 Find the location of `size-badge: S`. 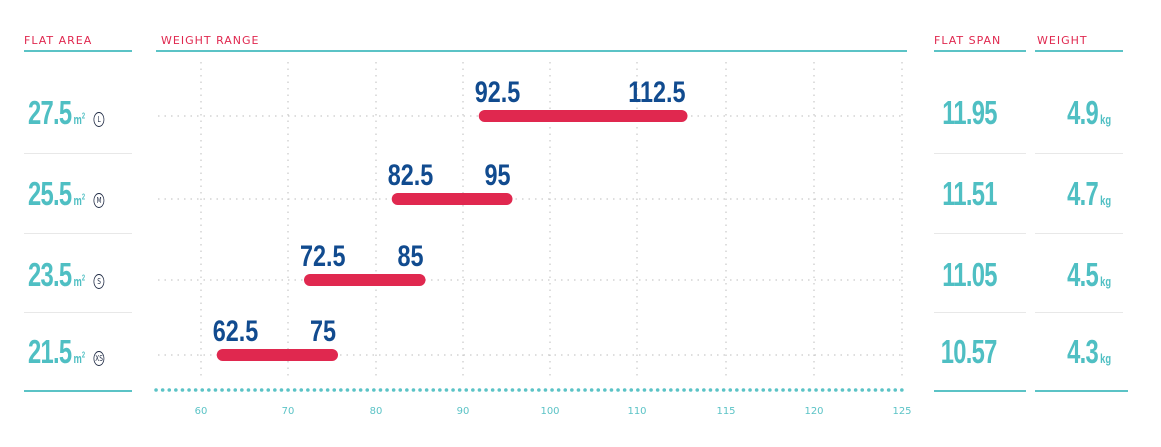

size-badge: S is located at coordinates (99, 281).